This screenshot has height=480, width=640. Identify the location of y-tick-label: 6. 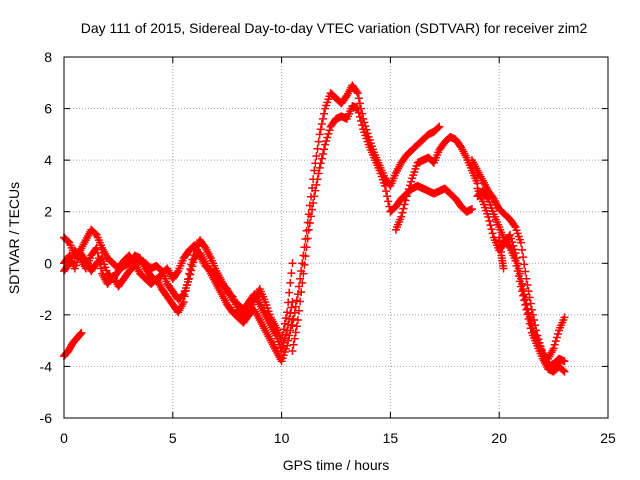
(48, 109).